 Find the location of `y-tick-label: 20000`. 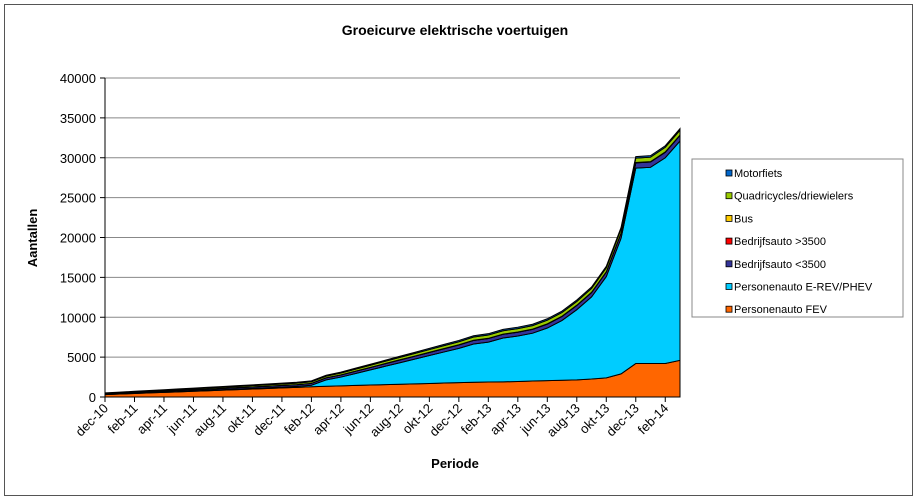

y-tick-label: 20000 is located at coordinates (78, 238).